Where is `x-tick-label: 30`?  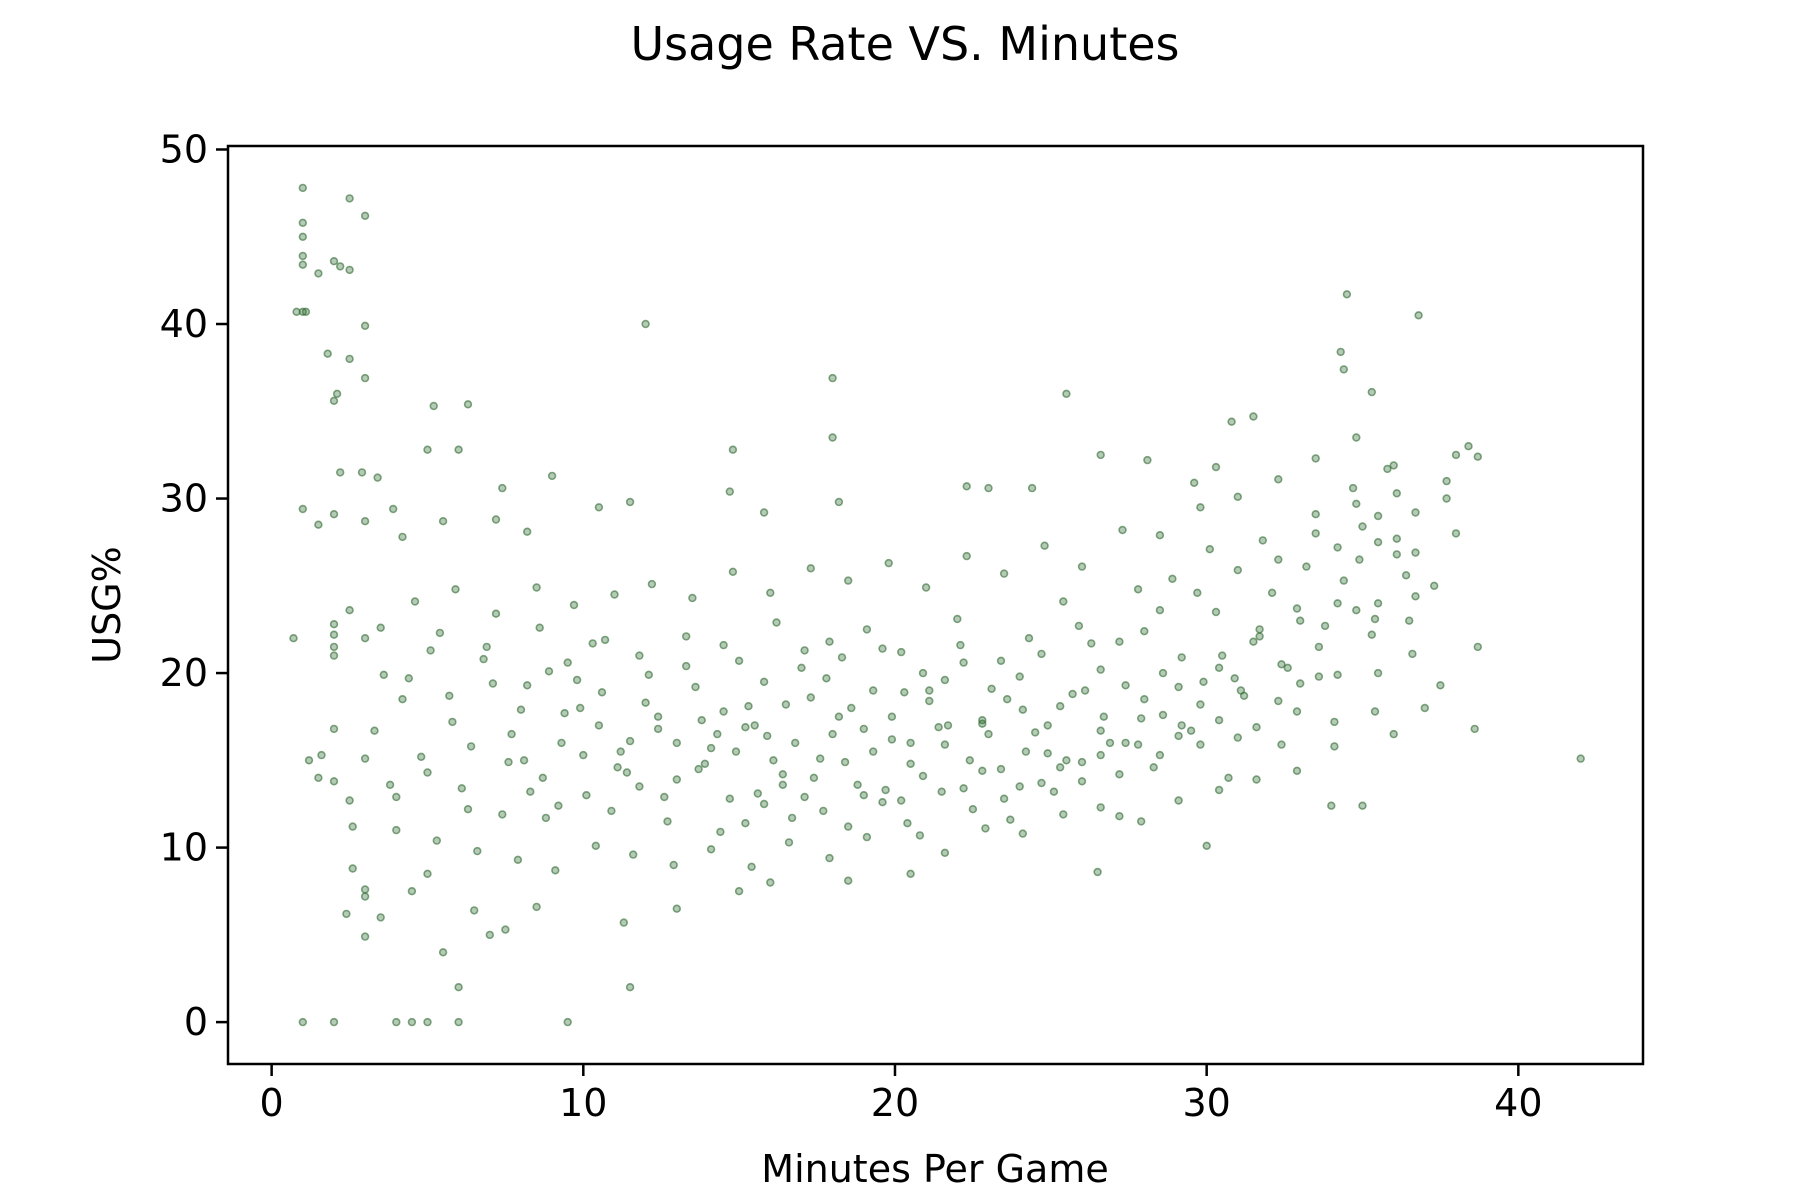 x-tick-label: 30 is located at coordinates (1206, 1103).